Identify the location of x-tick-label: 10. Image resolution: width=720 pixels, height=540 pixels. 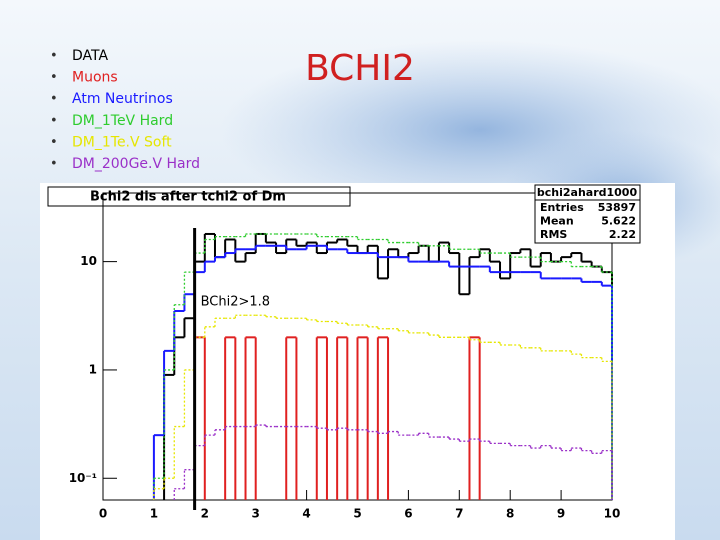
(612, 514).